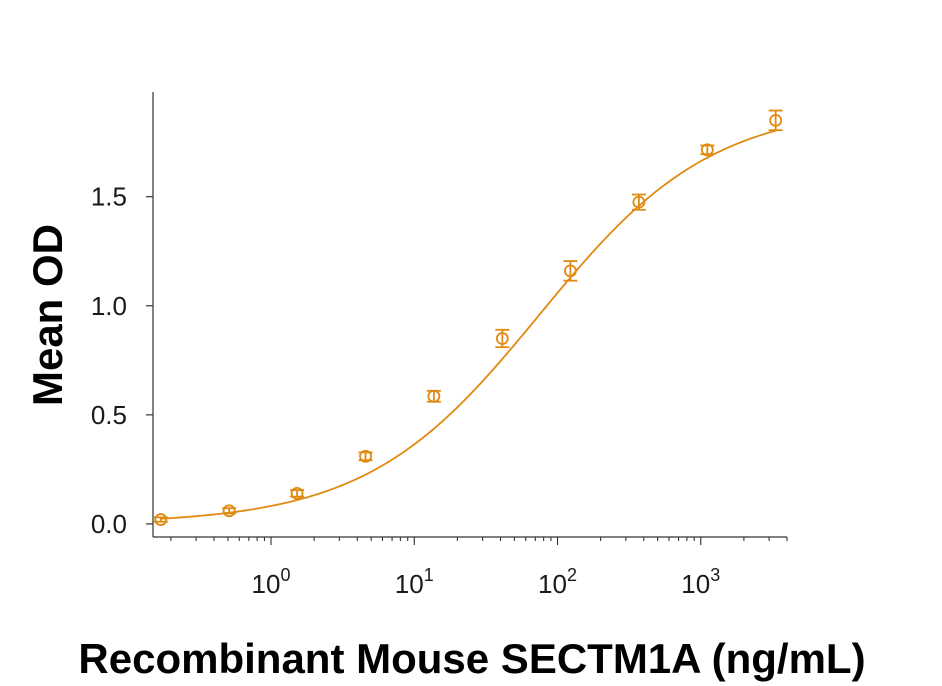 The width and height of the screenshot is (942, 686). Describe the element at coordinates (109, 306) in the screenshot. I see `y-tick-label: 1.0` at that location.